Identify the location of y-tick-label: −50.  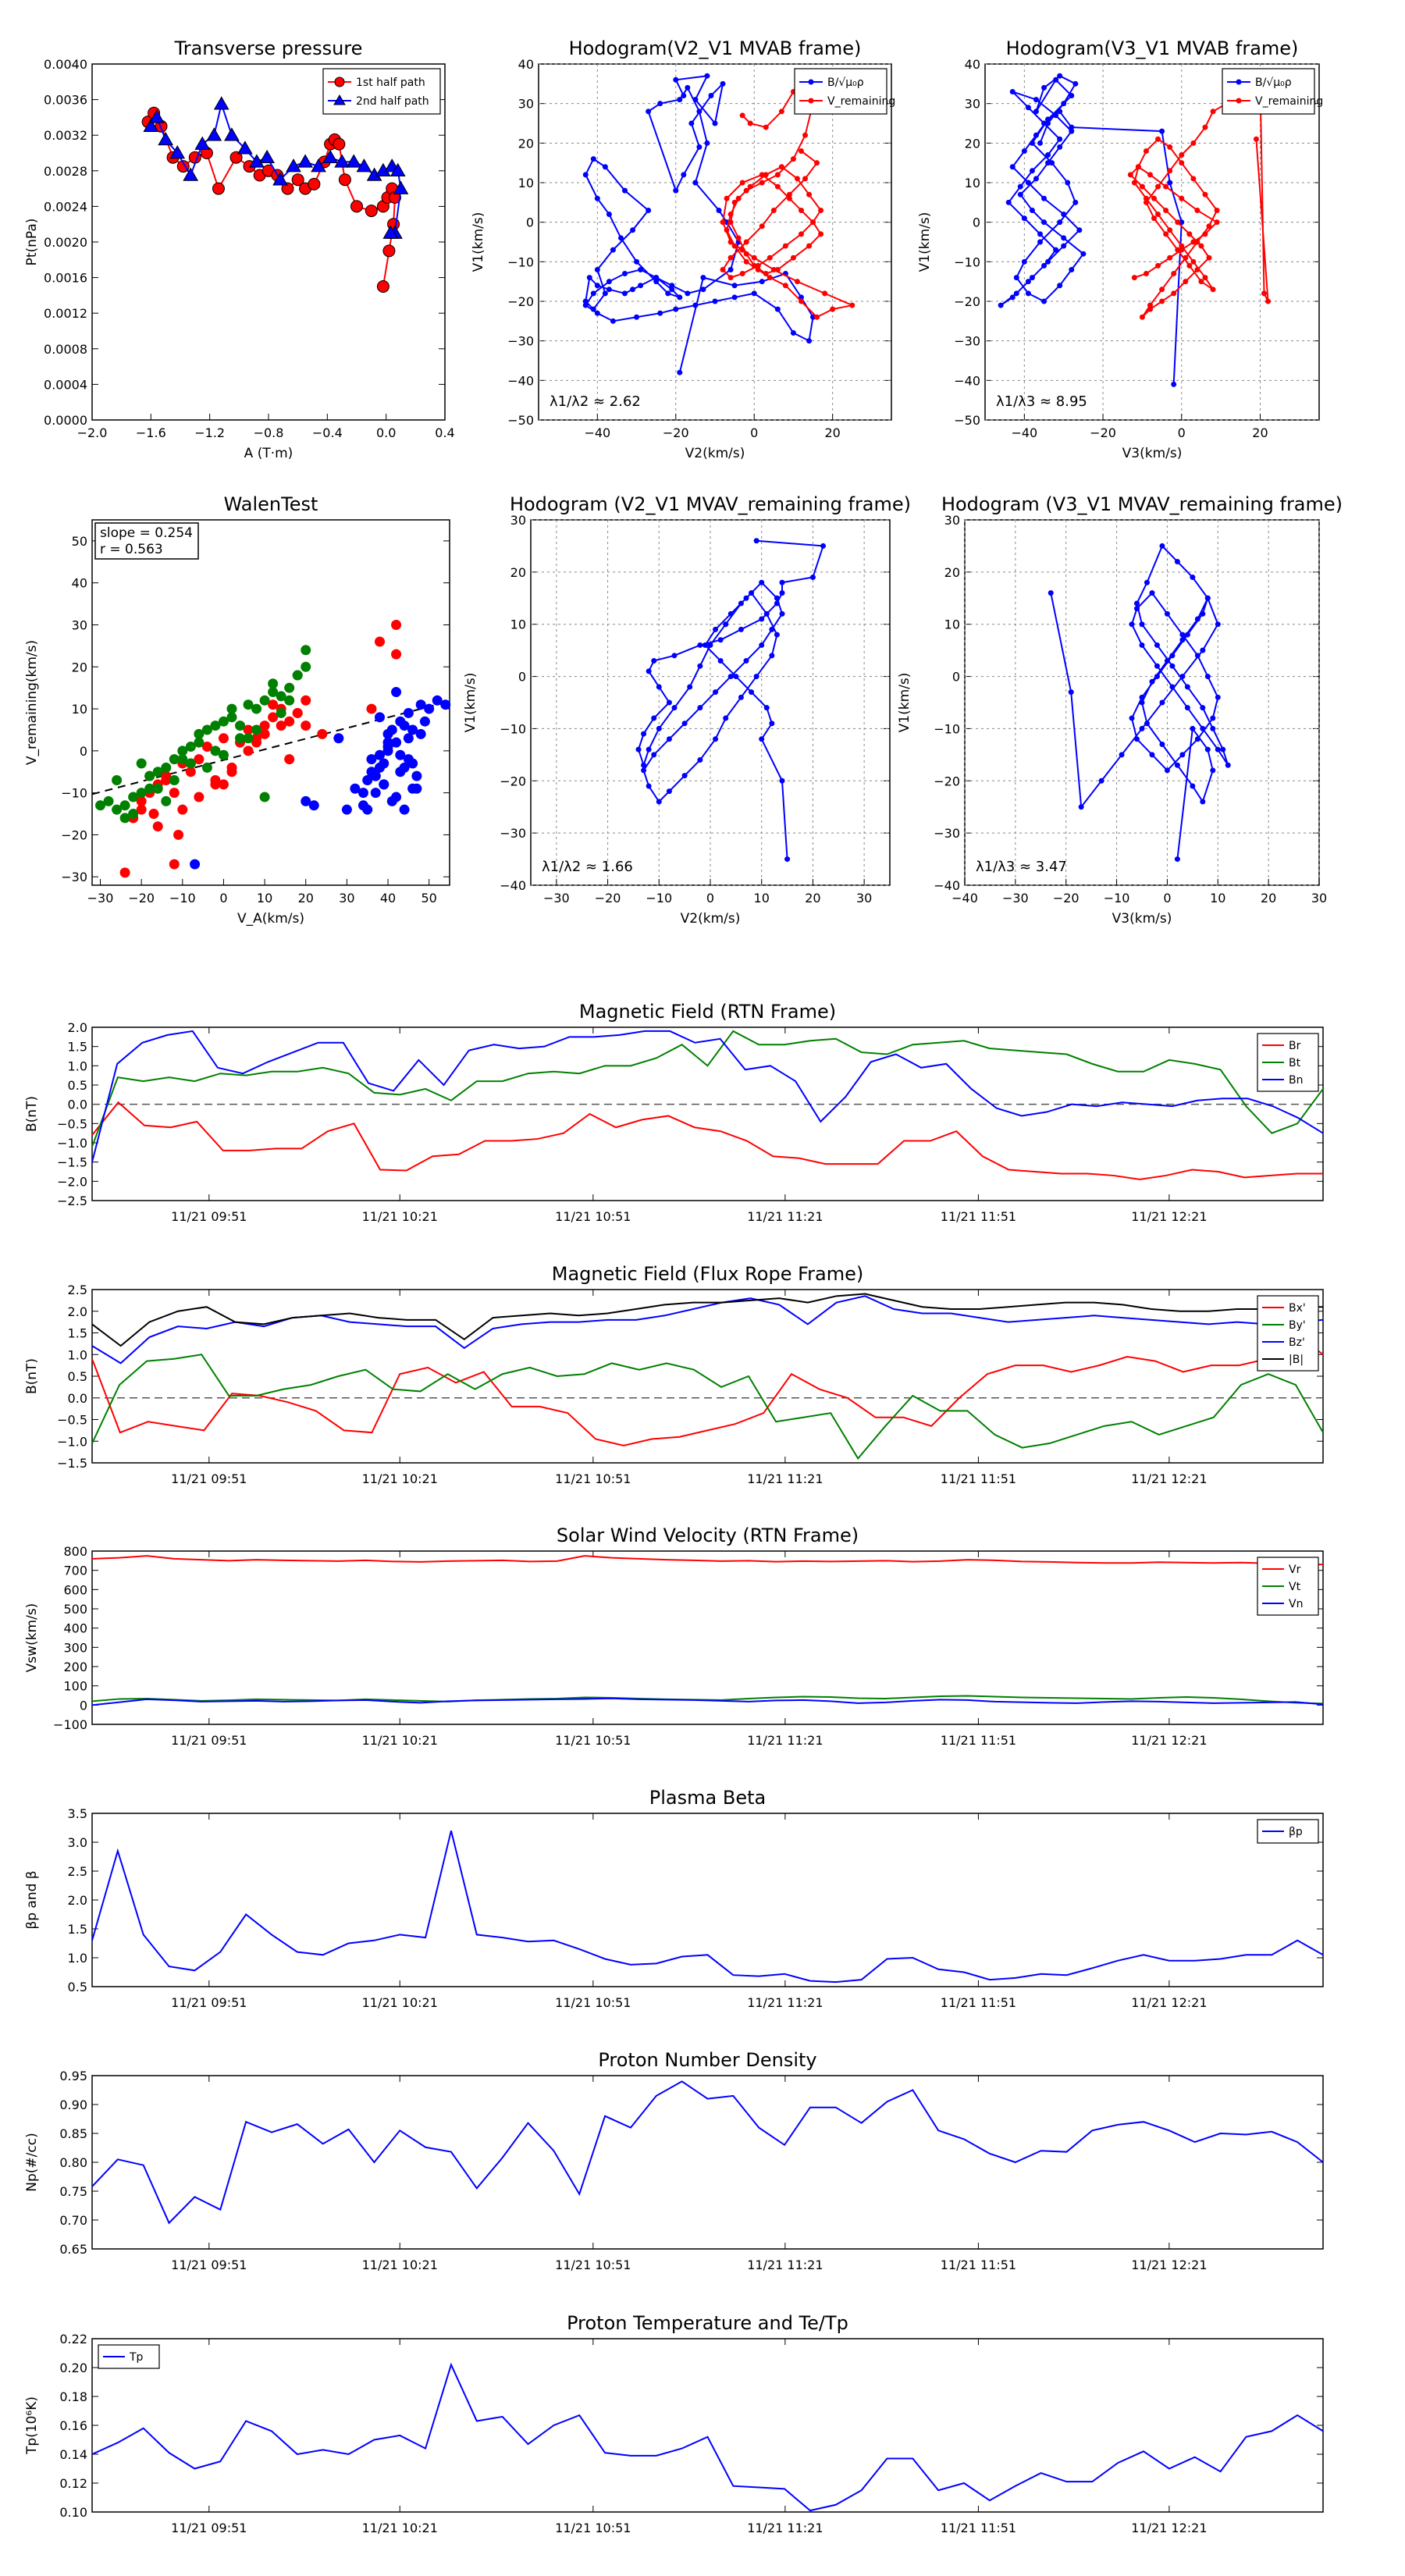
(520, 420).